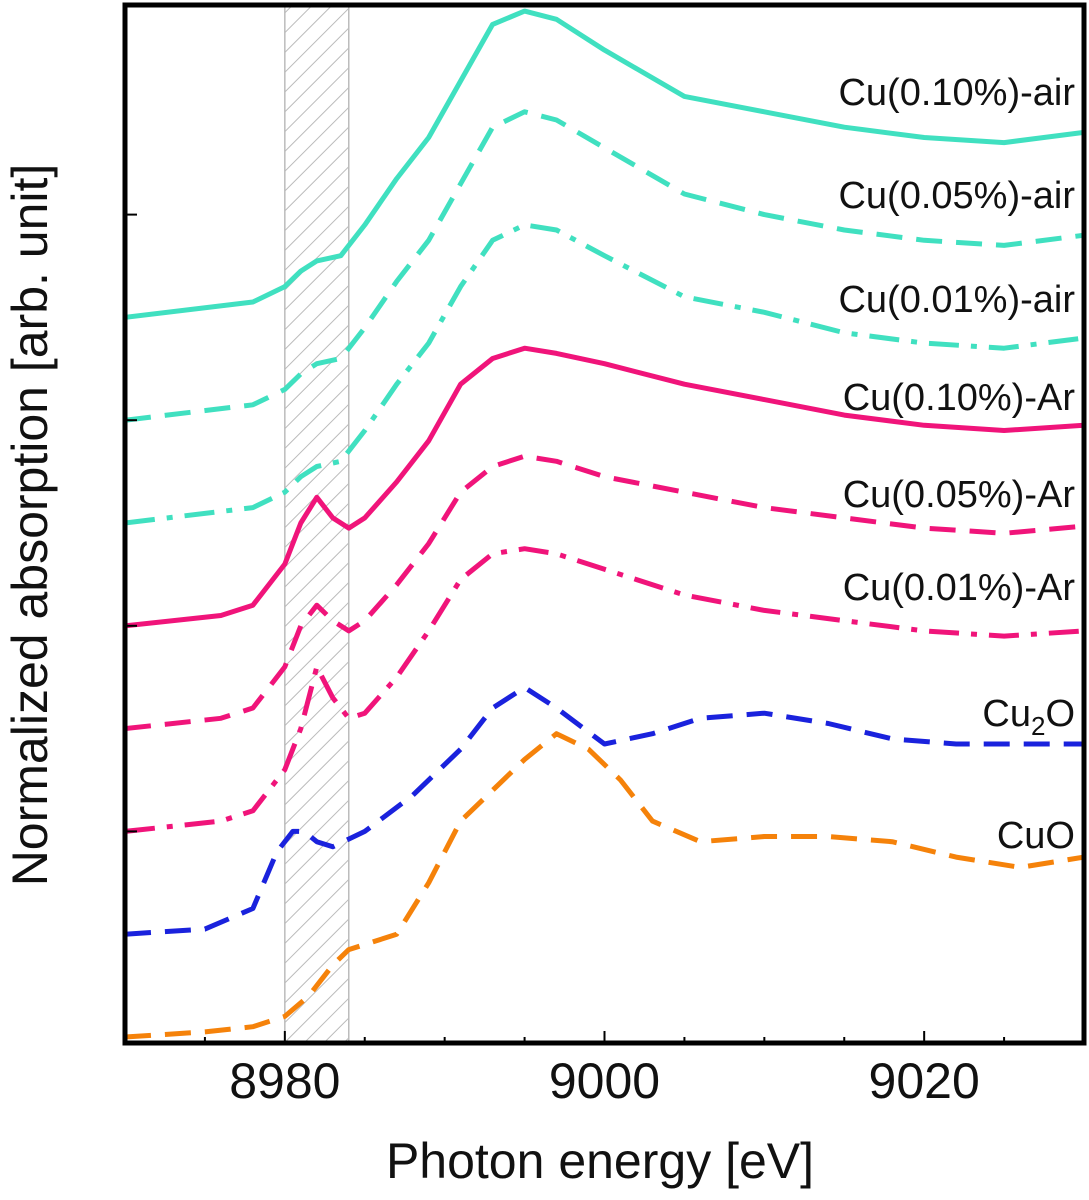  Describe the element at coordinates (284, 1081) in the screenshot. I see `x-tick-label-0: 8980` at that location.